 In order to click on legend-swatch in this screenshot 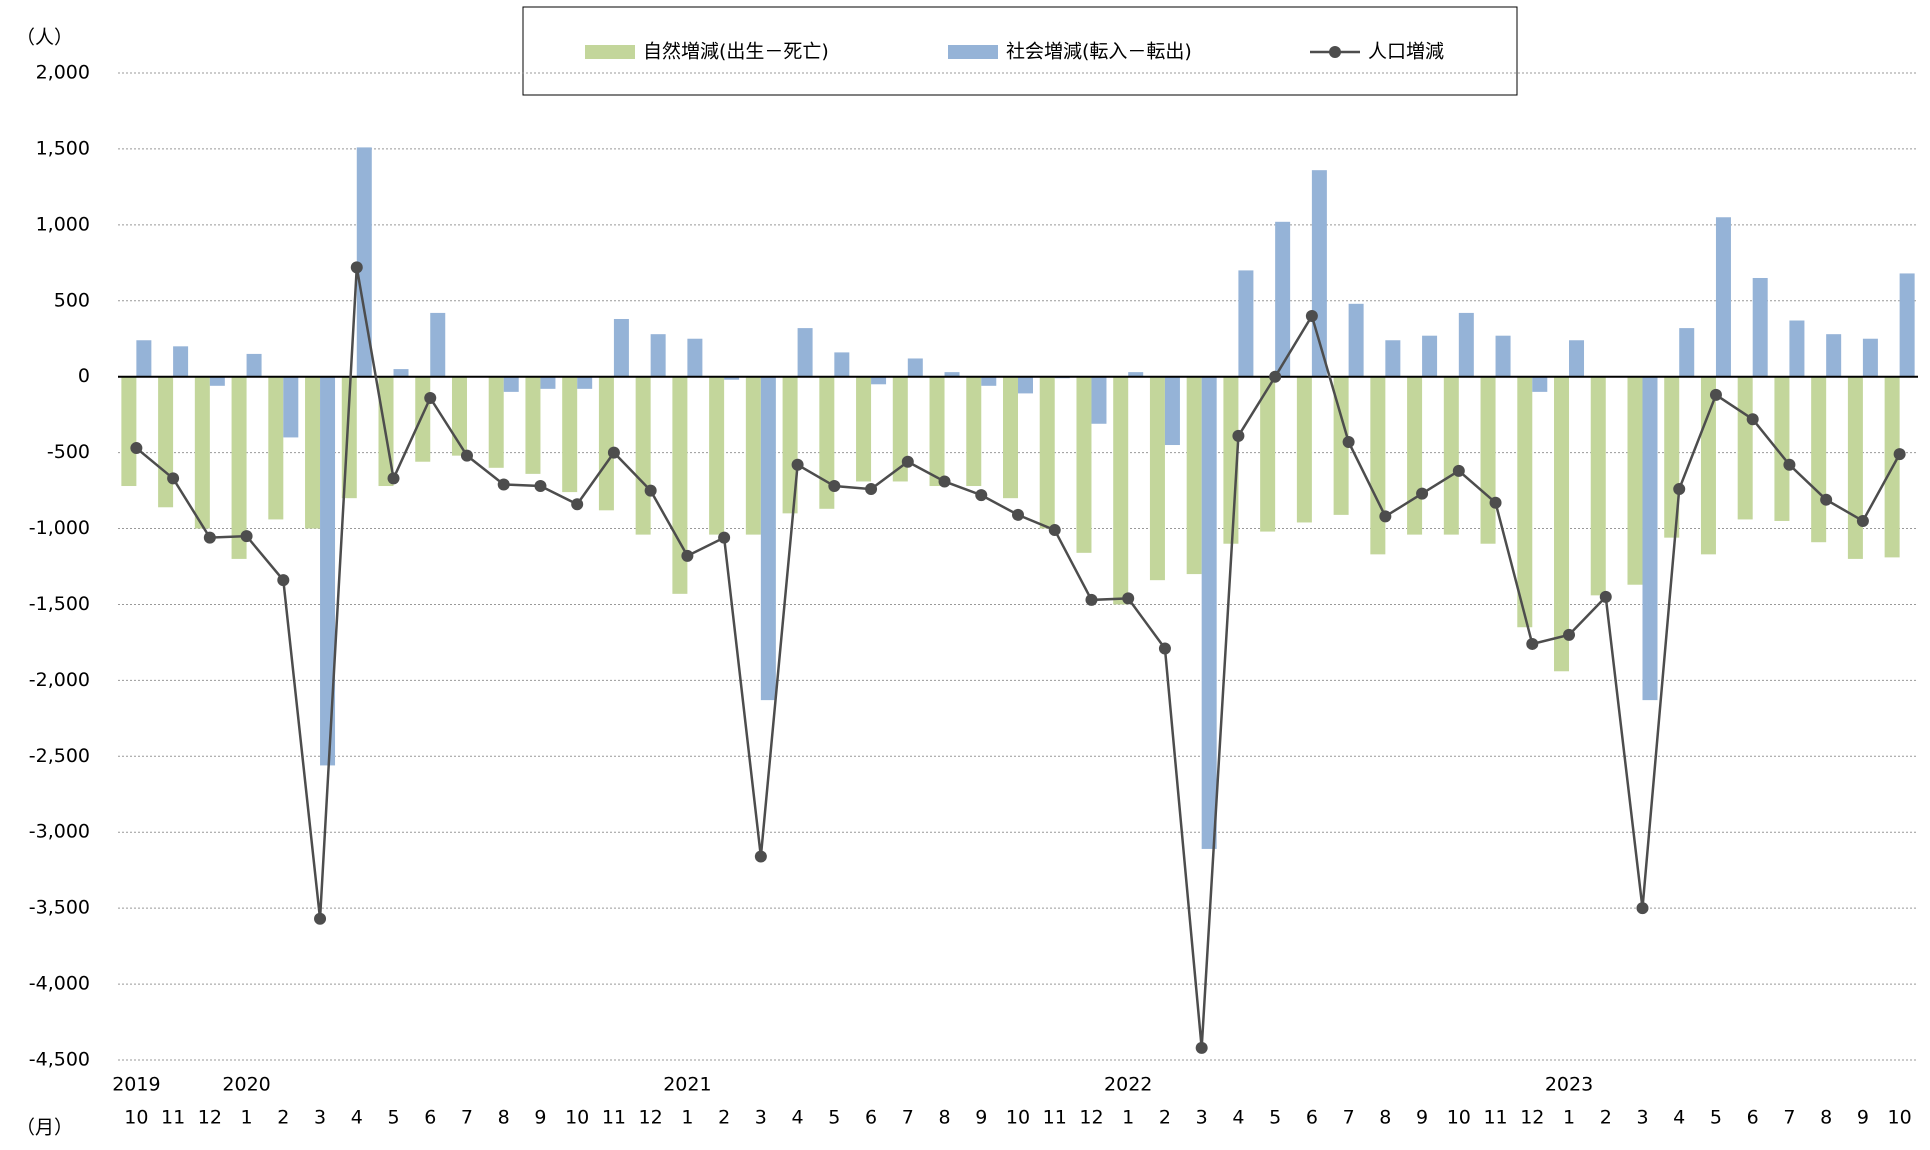, I will do `click(610, 52)`.